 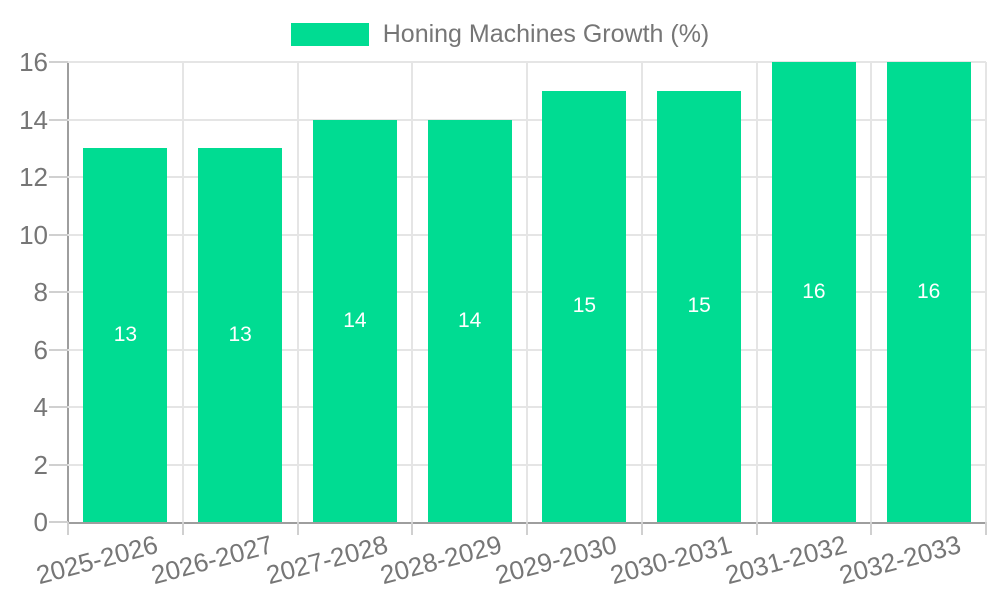 I want to click on x-tick-label: 2030-2031, so click(x=670, y=560).